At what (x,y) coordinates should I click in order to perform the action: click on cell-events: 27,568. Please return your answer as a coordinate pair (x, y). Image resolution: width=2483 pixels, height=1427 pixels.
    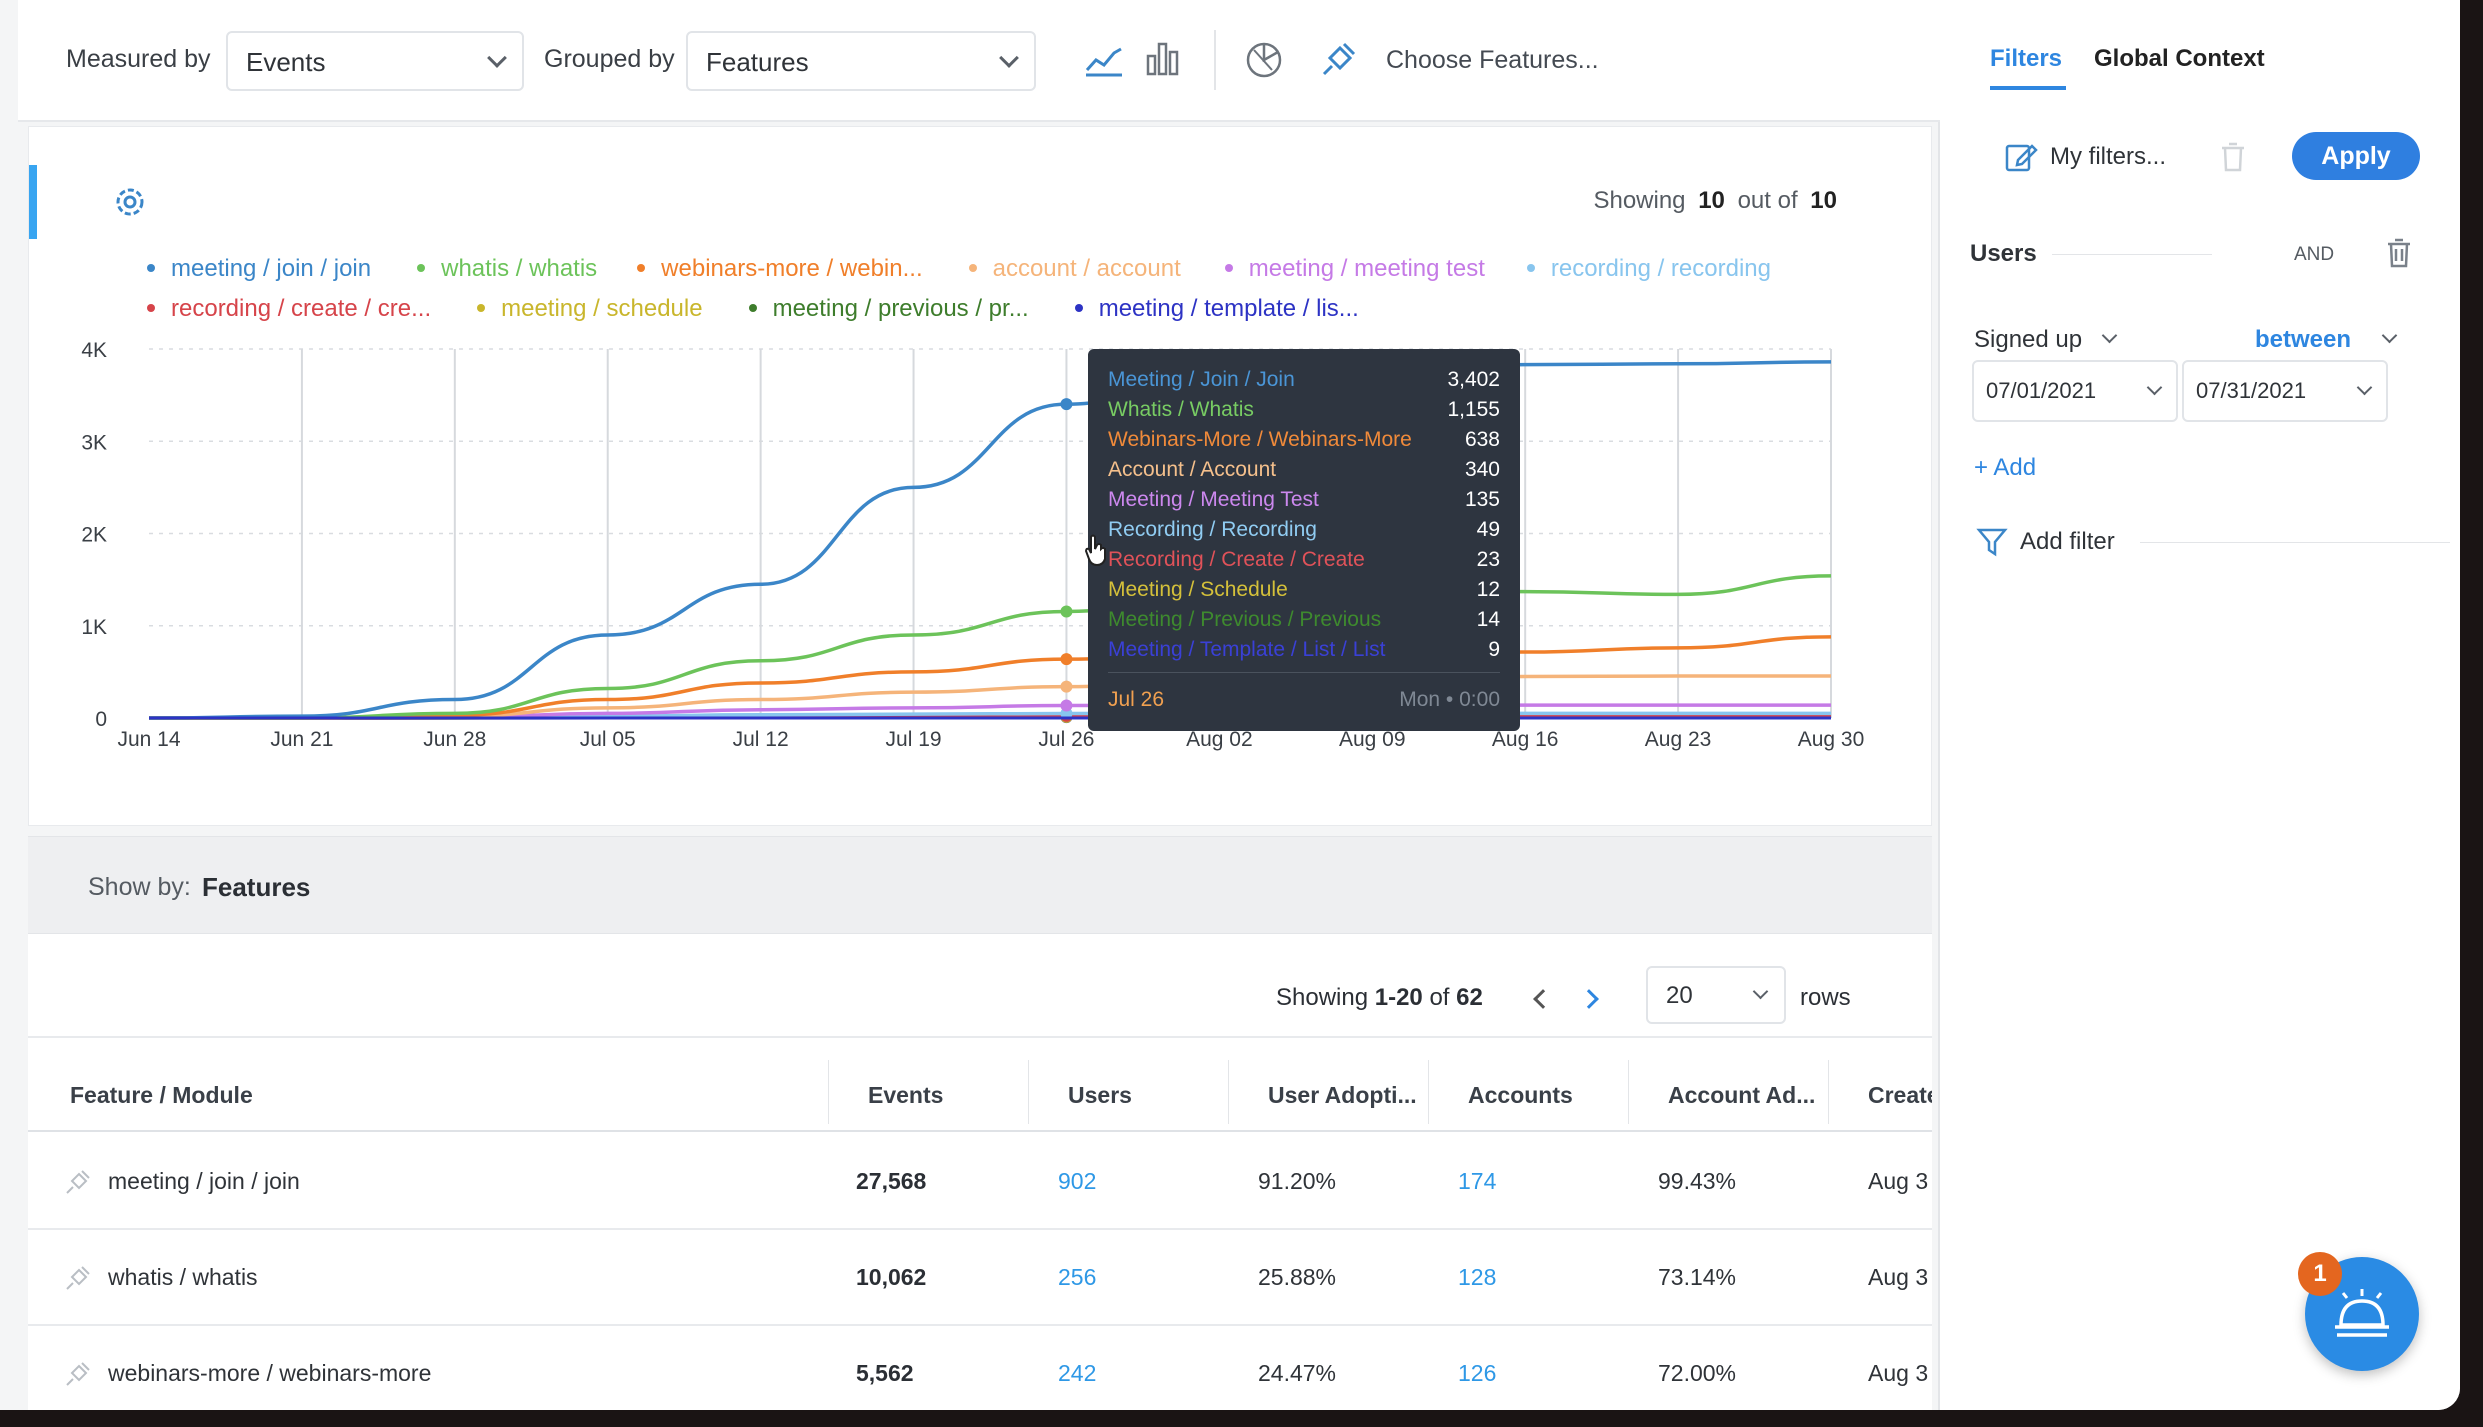
    Looking at the image, I should click on (891, 1181).